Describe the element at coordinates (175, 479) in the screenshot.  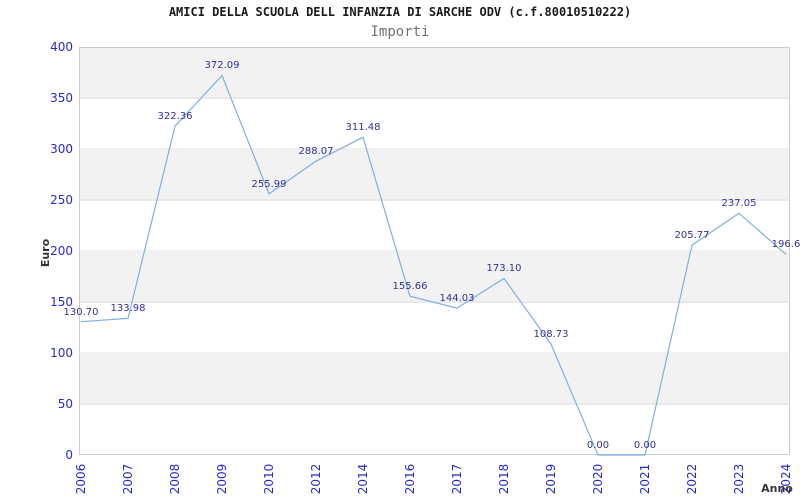
I see `x-tick-label: 2008` at that location.